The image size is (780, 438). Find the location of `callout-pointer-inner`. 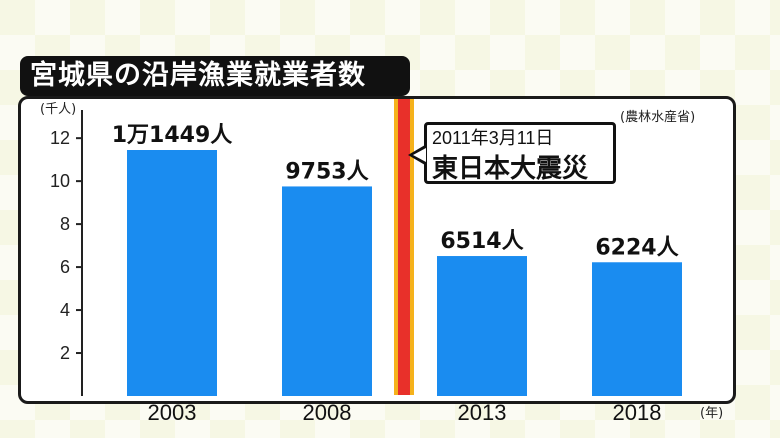

callout-pointer-inner is located at coordinates (419, 155).